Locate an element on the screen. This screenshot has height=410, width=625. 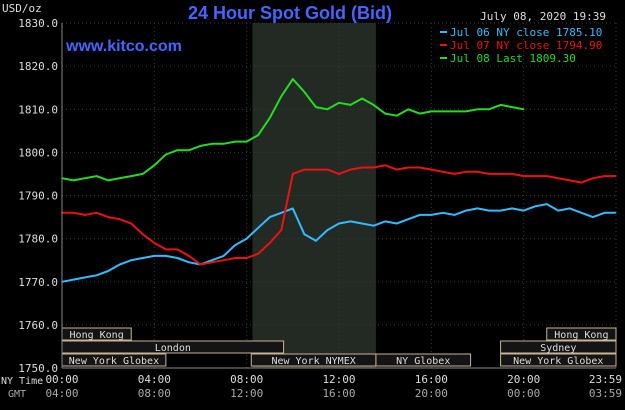
legend-entry: Jul 08 Last 1809.30 is located at coordinates (513, 58).